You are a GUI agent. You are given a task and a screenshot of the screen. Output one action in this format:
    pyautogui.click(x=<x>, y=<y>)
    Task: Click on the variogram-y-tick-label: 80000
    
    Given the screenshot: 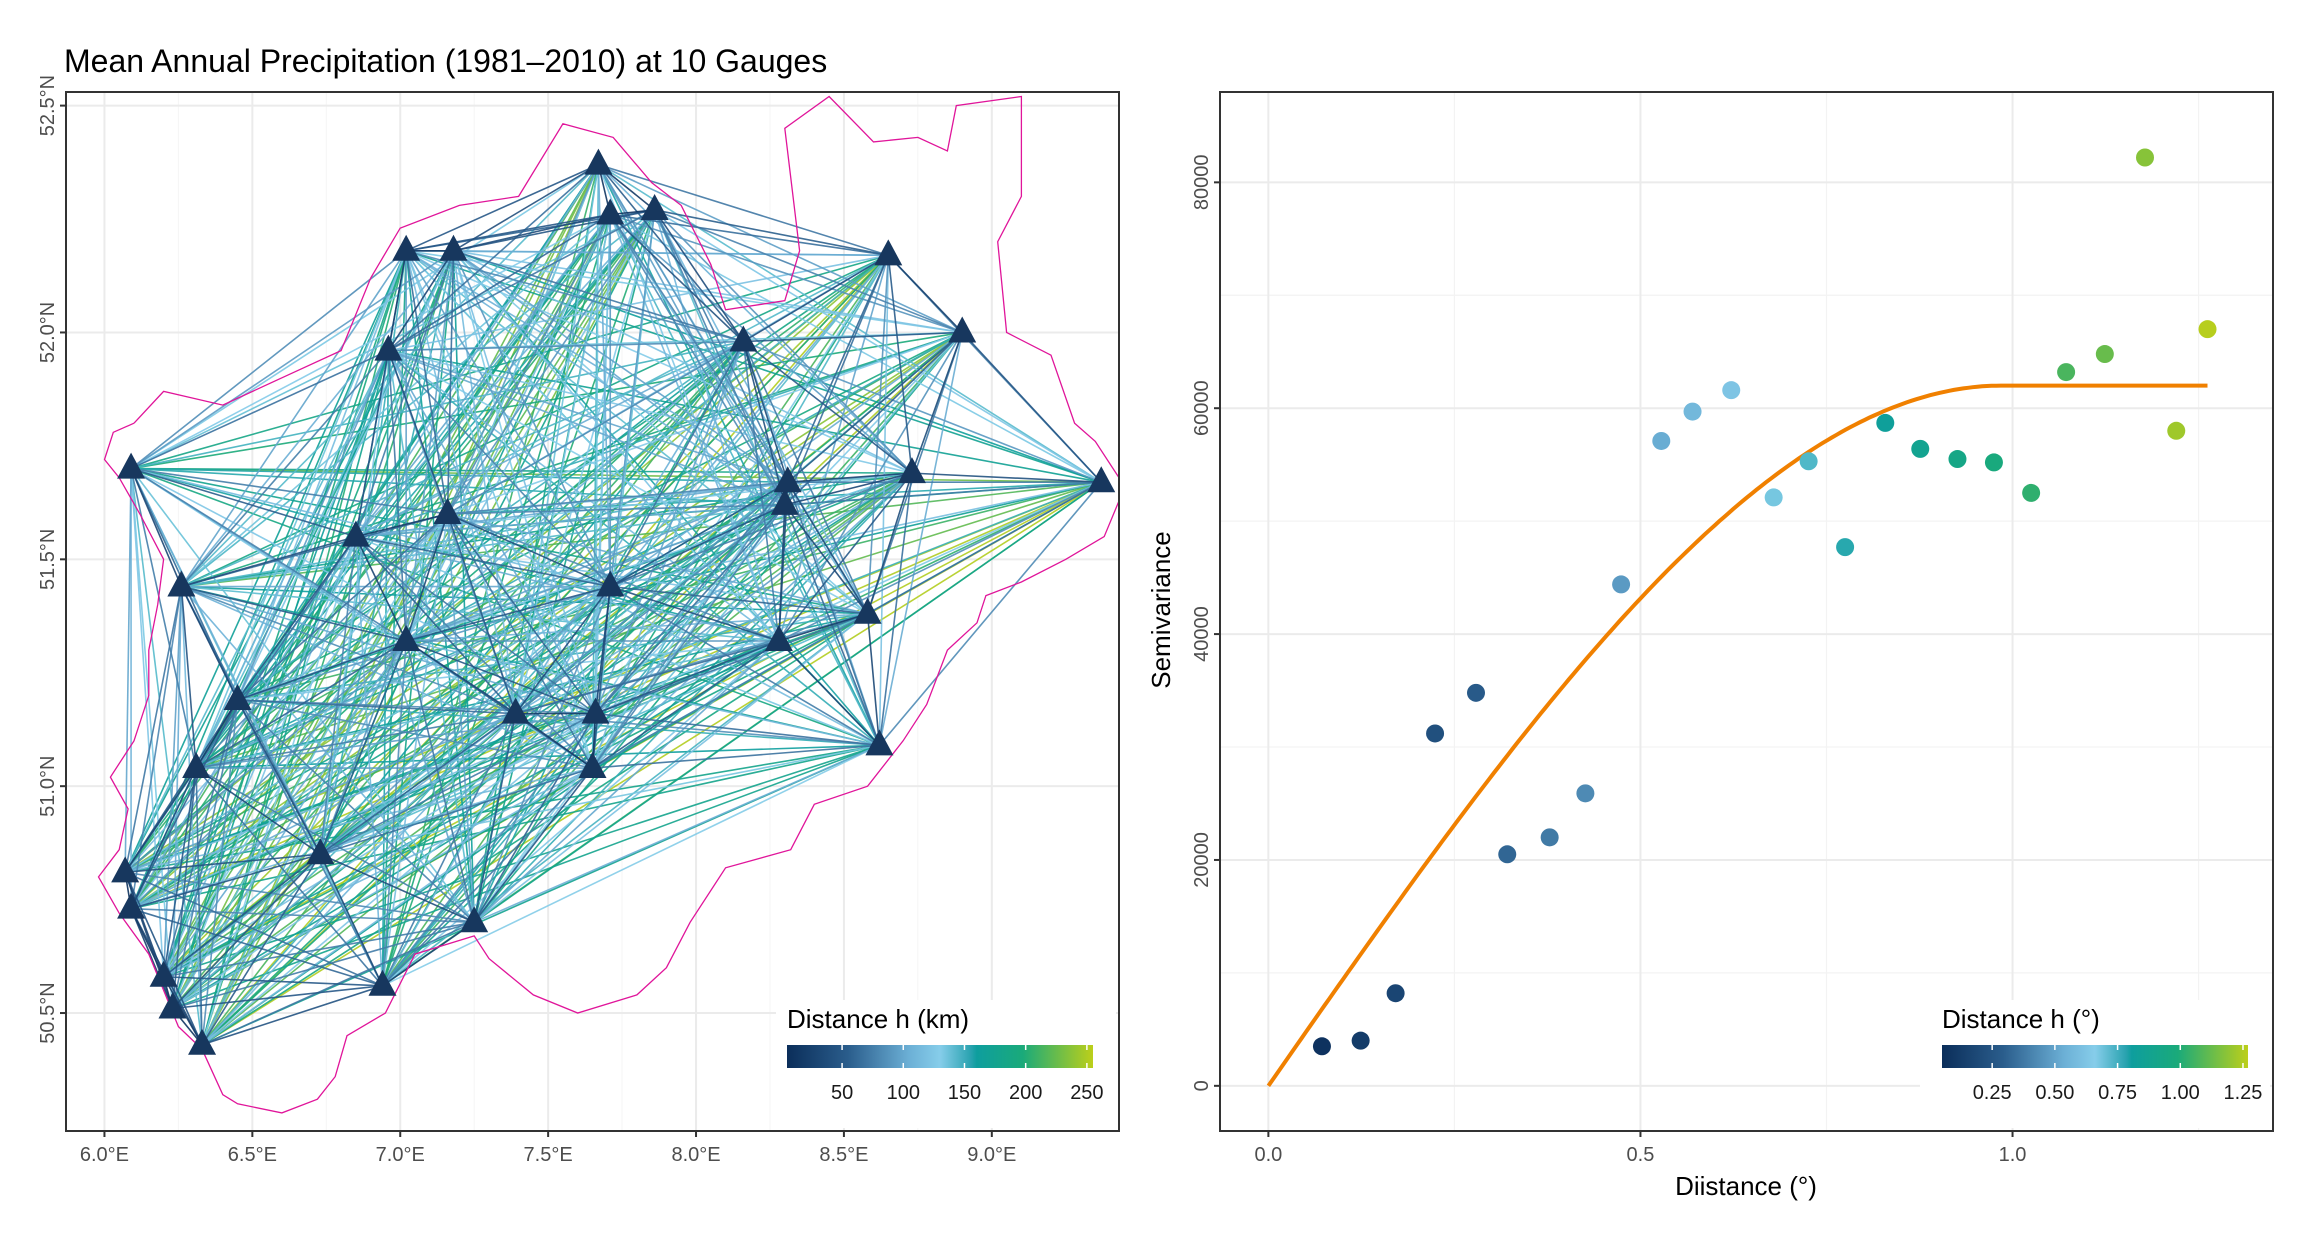 What is the action you would take?
    pyautogui.click(x=1202, y=183)
    